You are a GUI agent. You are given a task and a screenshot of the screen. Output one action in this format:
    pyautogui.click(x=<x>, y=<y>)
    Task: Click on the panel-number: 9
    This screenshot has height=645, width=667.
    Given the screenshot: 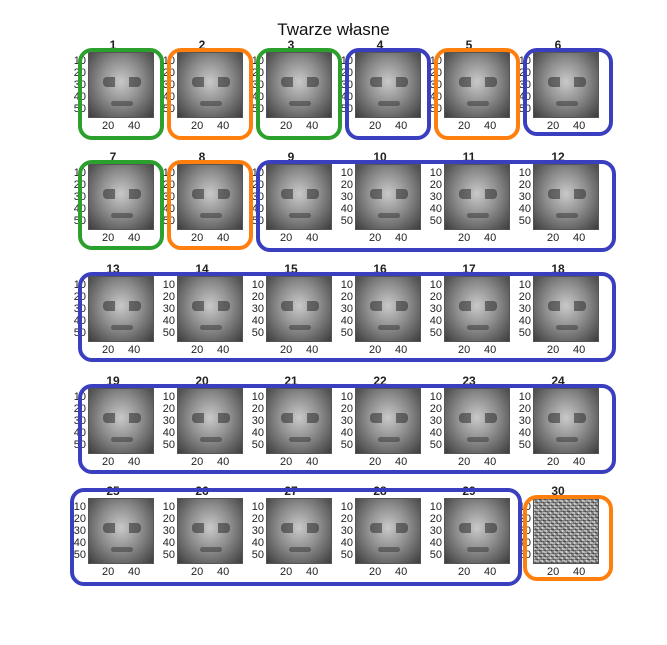 What is the action you would take?
    pyautogui.click(x=291, y=157)
    